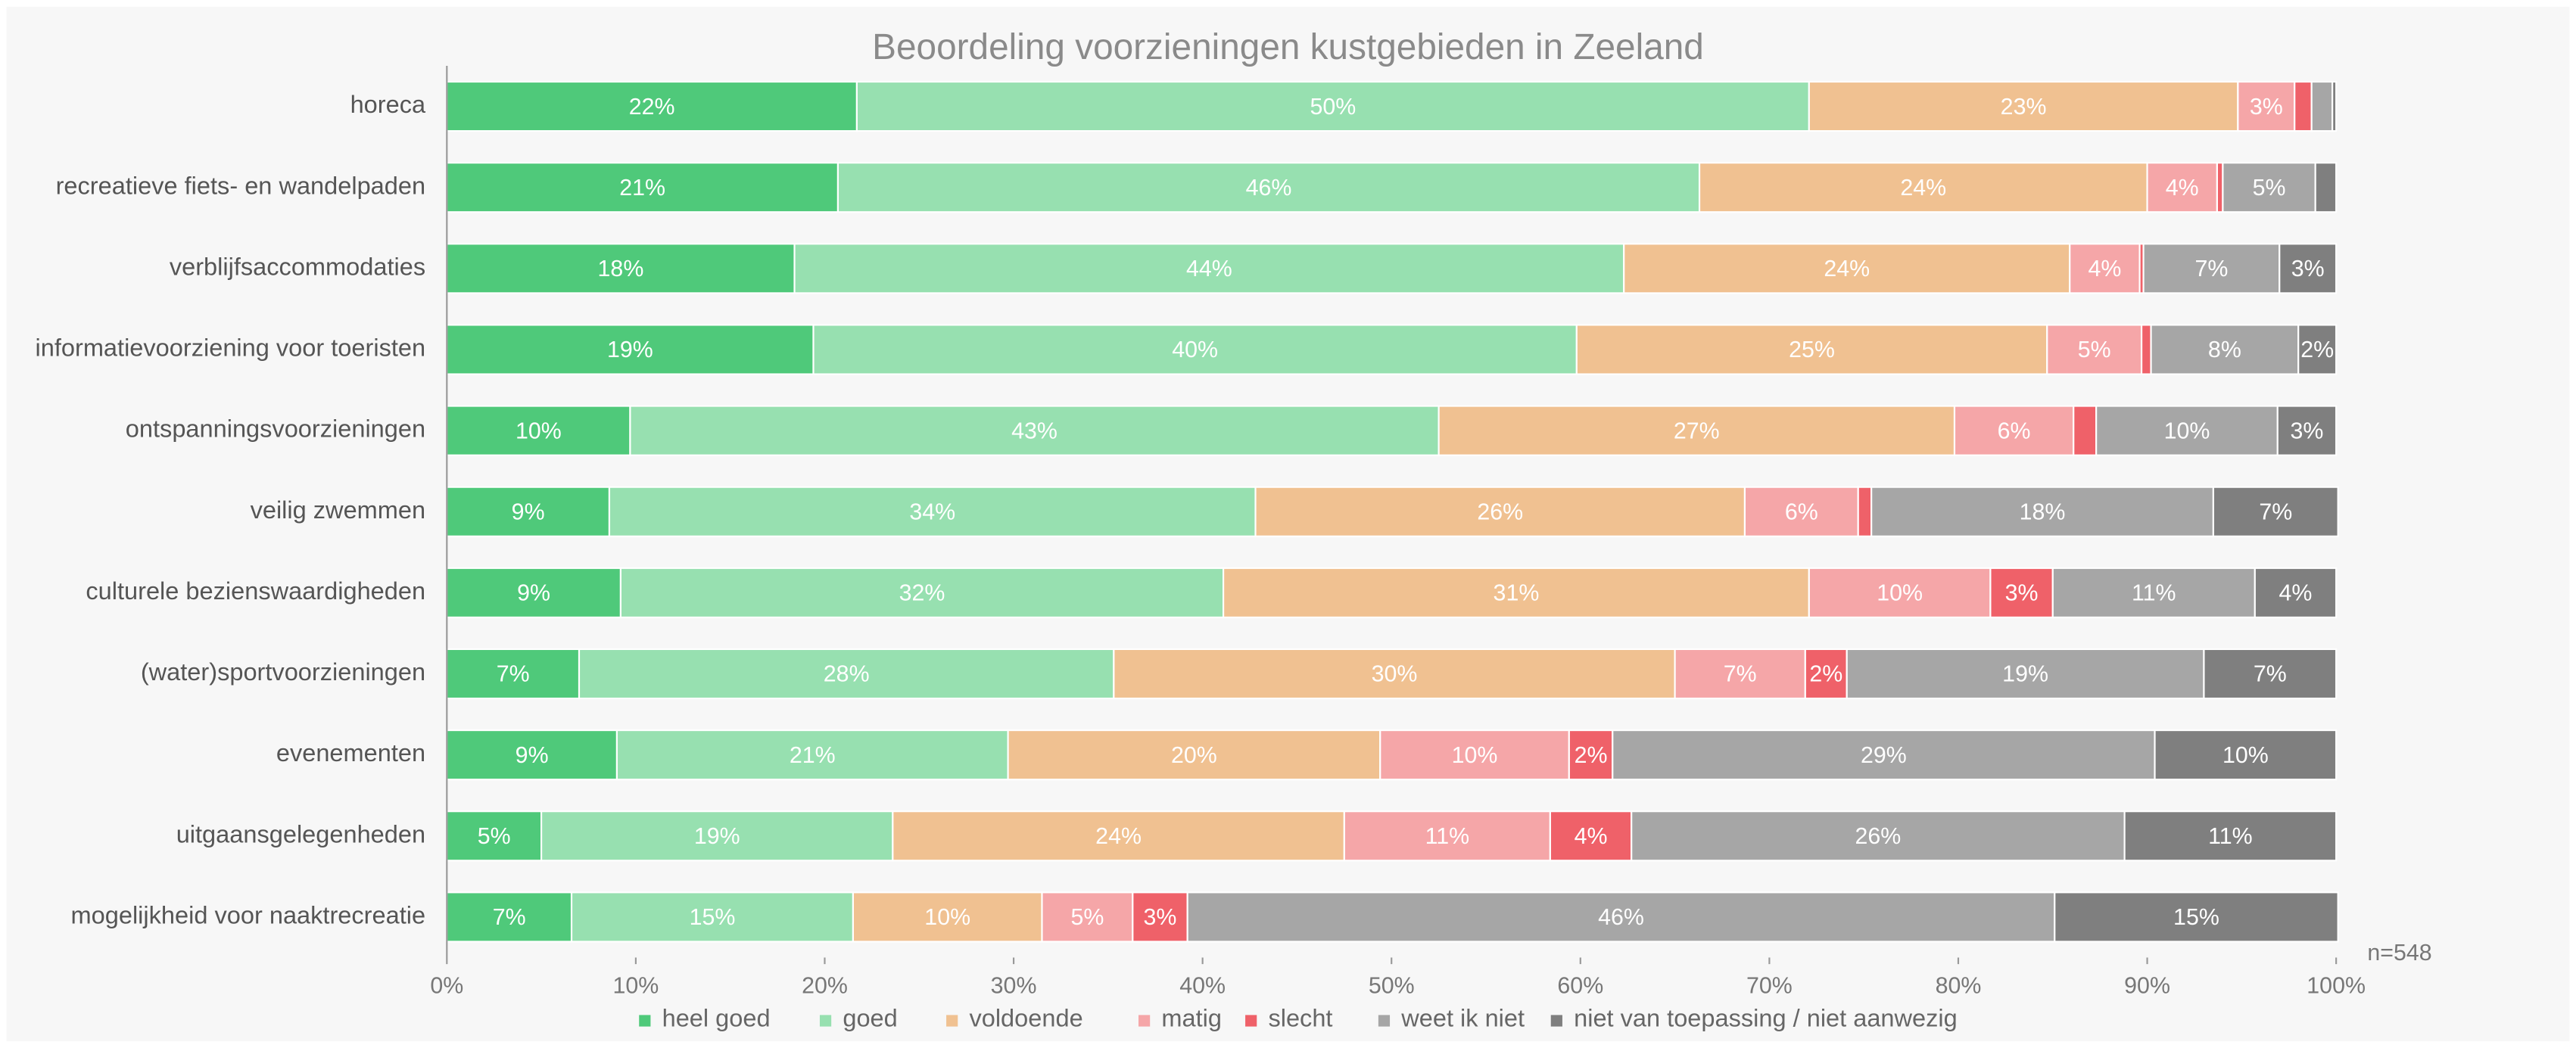  What do you see at coordinates (1462, 1018) in the screenshot?
I see `legend-label: weet ik niet` at bounding box center [1462, 1018].